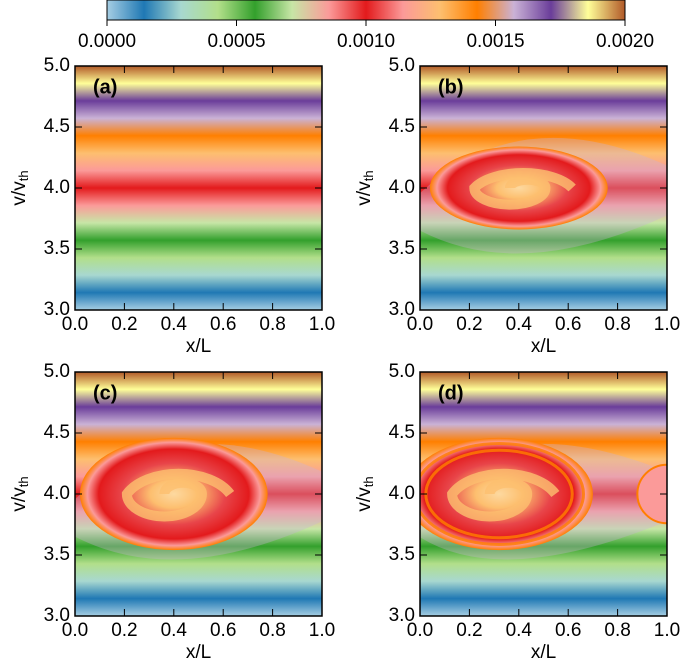 The height and width of the screenshot is (660, 685). I want to click on colorbar-tick-label: 0.0010, so click(366, 41).